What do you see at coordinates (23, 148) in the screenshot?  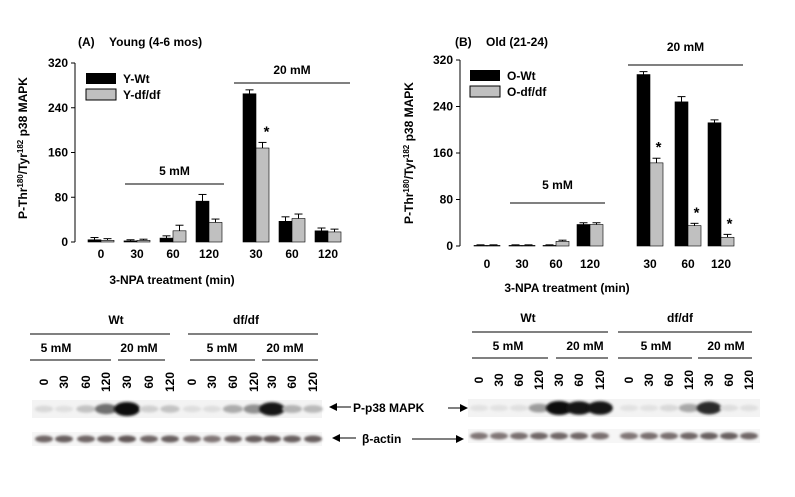 I see `panel-a-ylabel: P-Thr180/Tyr182 p38 MAPK` at bounding box center [23, 148].